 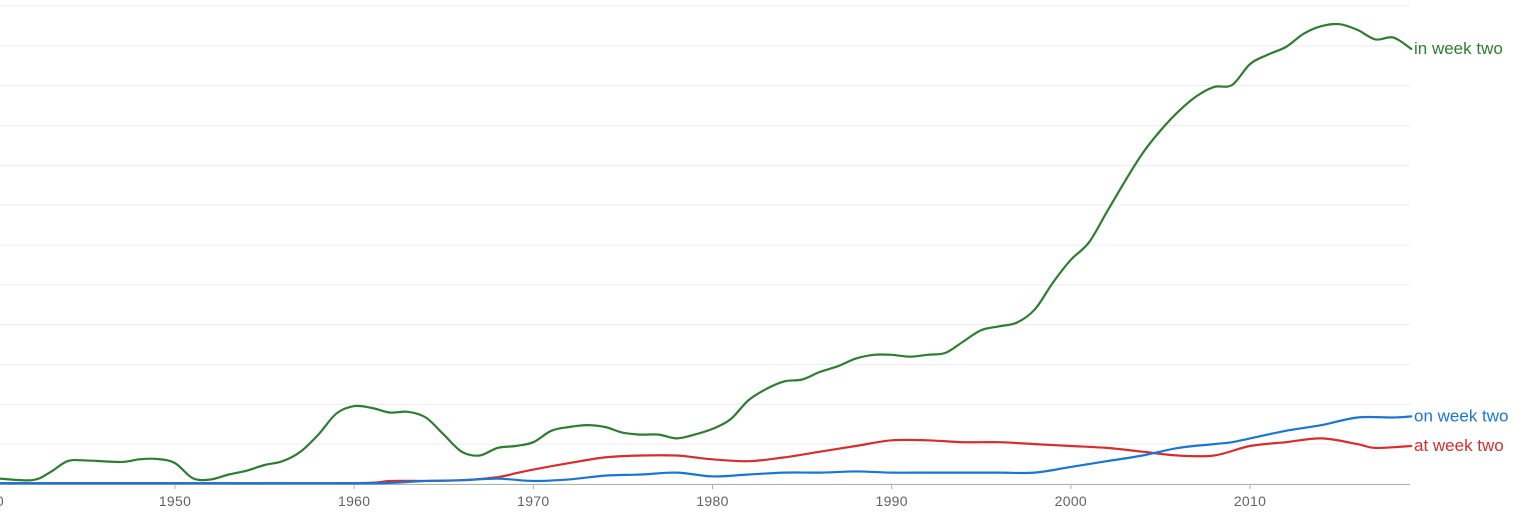 I want to click on series-label-at-week-two: at week two, so click(x=1459, y=445).